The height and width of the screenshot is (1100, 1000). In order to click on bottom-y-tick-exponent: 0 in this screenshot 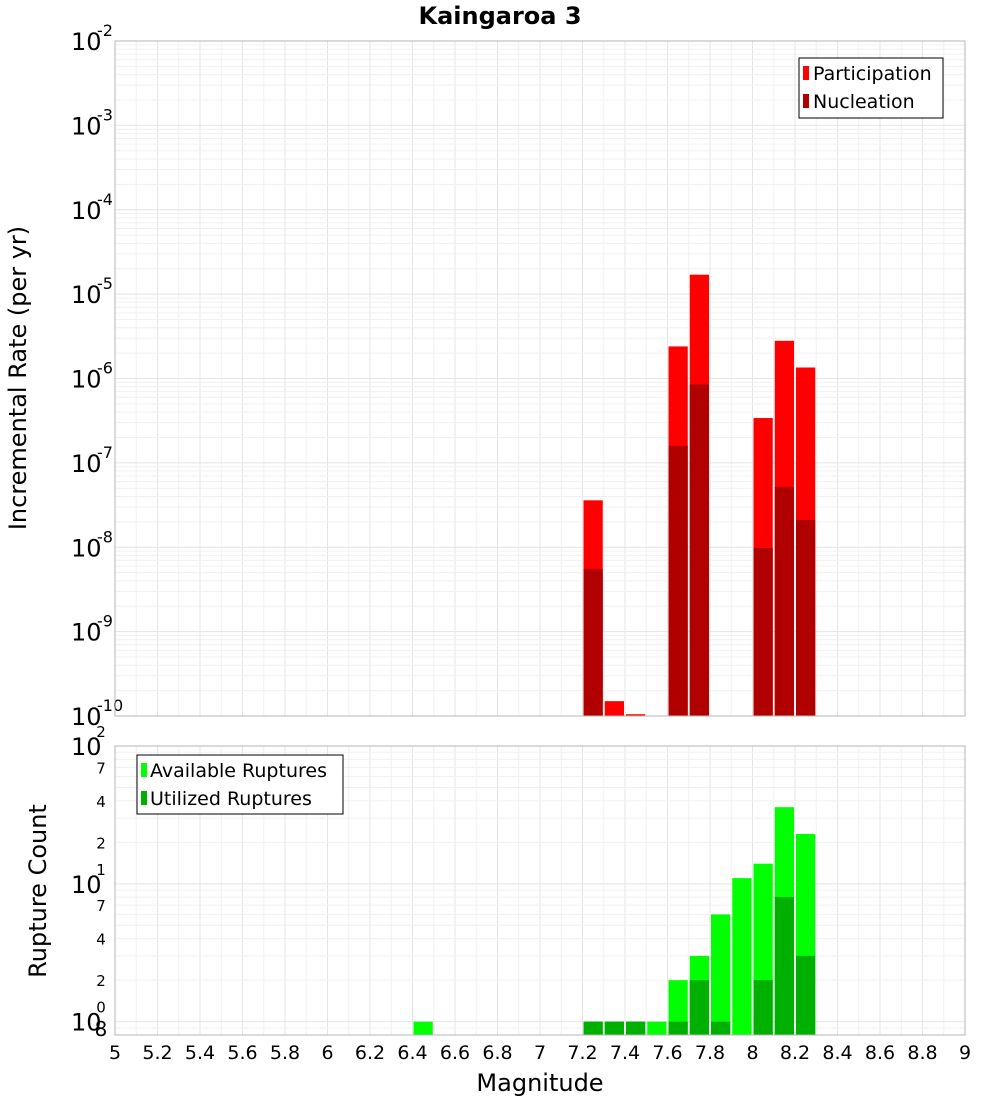, I will do `click(101, 1008)`.